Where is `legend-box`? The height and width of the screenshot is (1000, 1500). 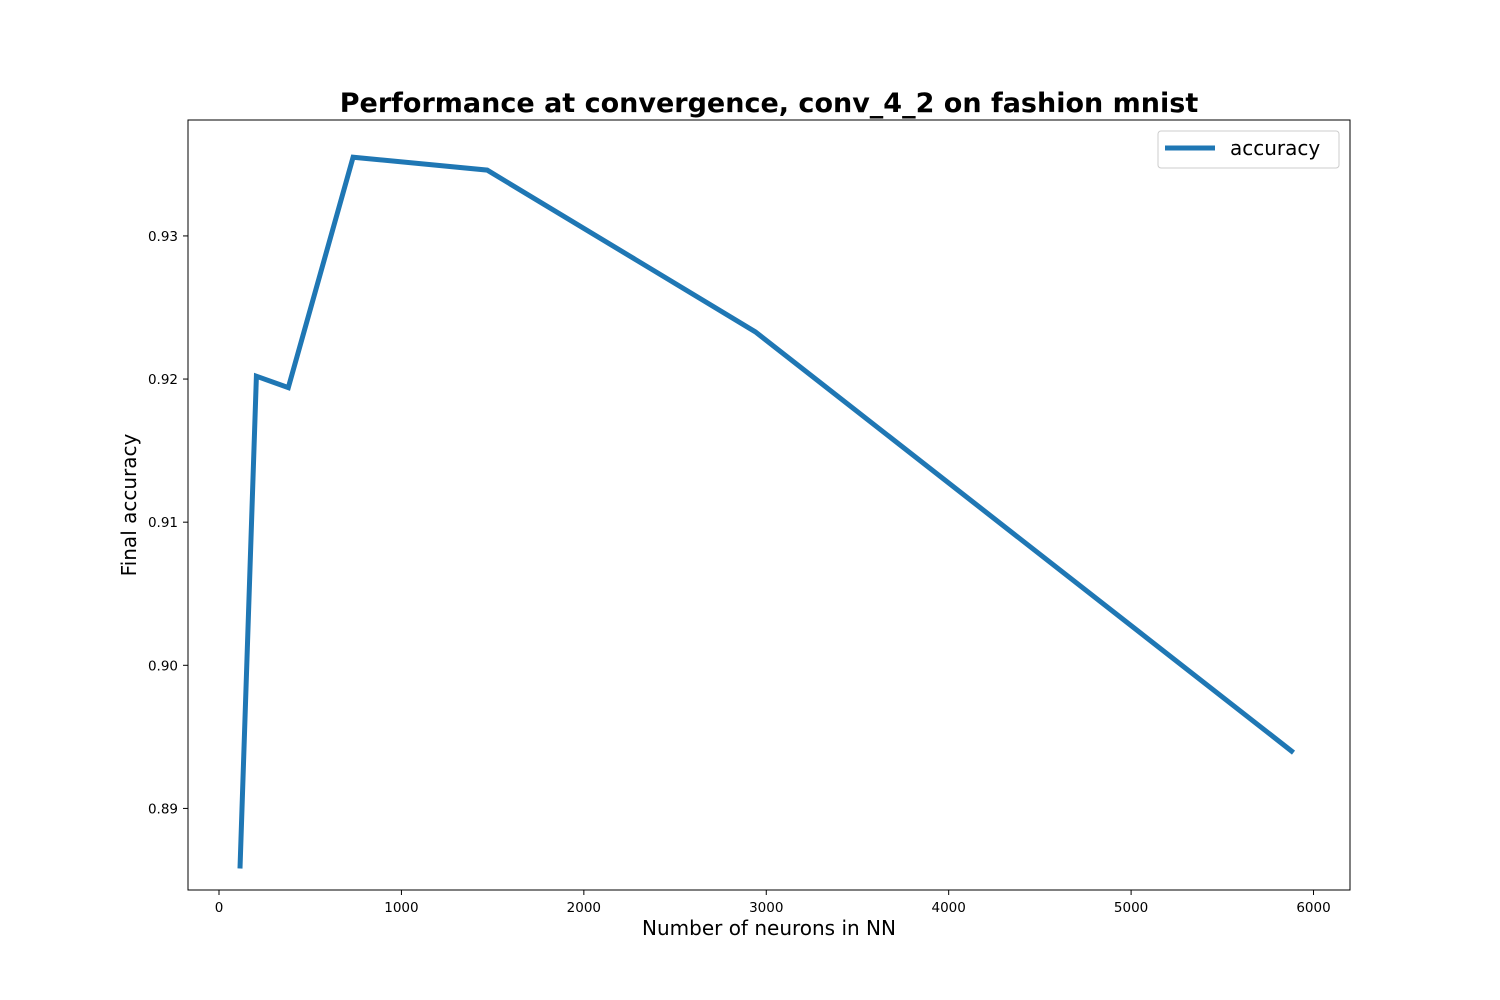 legend-box is located at coordinates (1248, 149).